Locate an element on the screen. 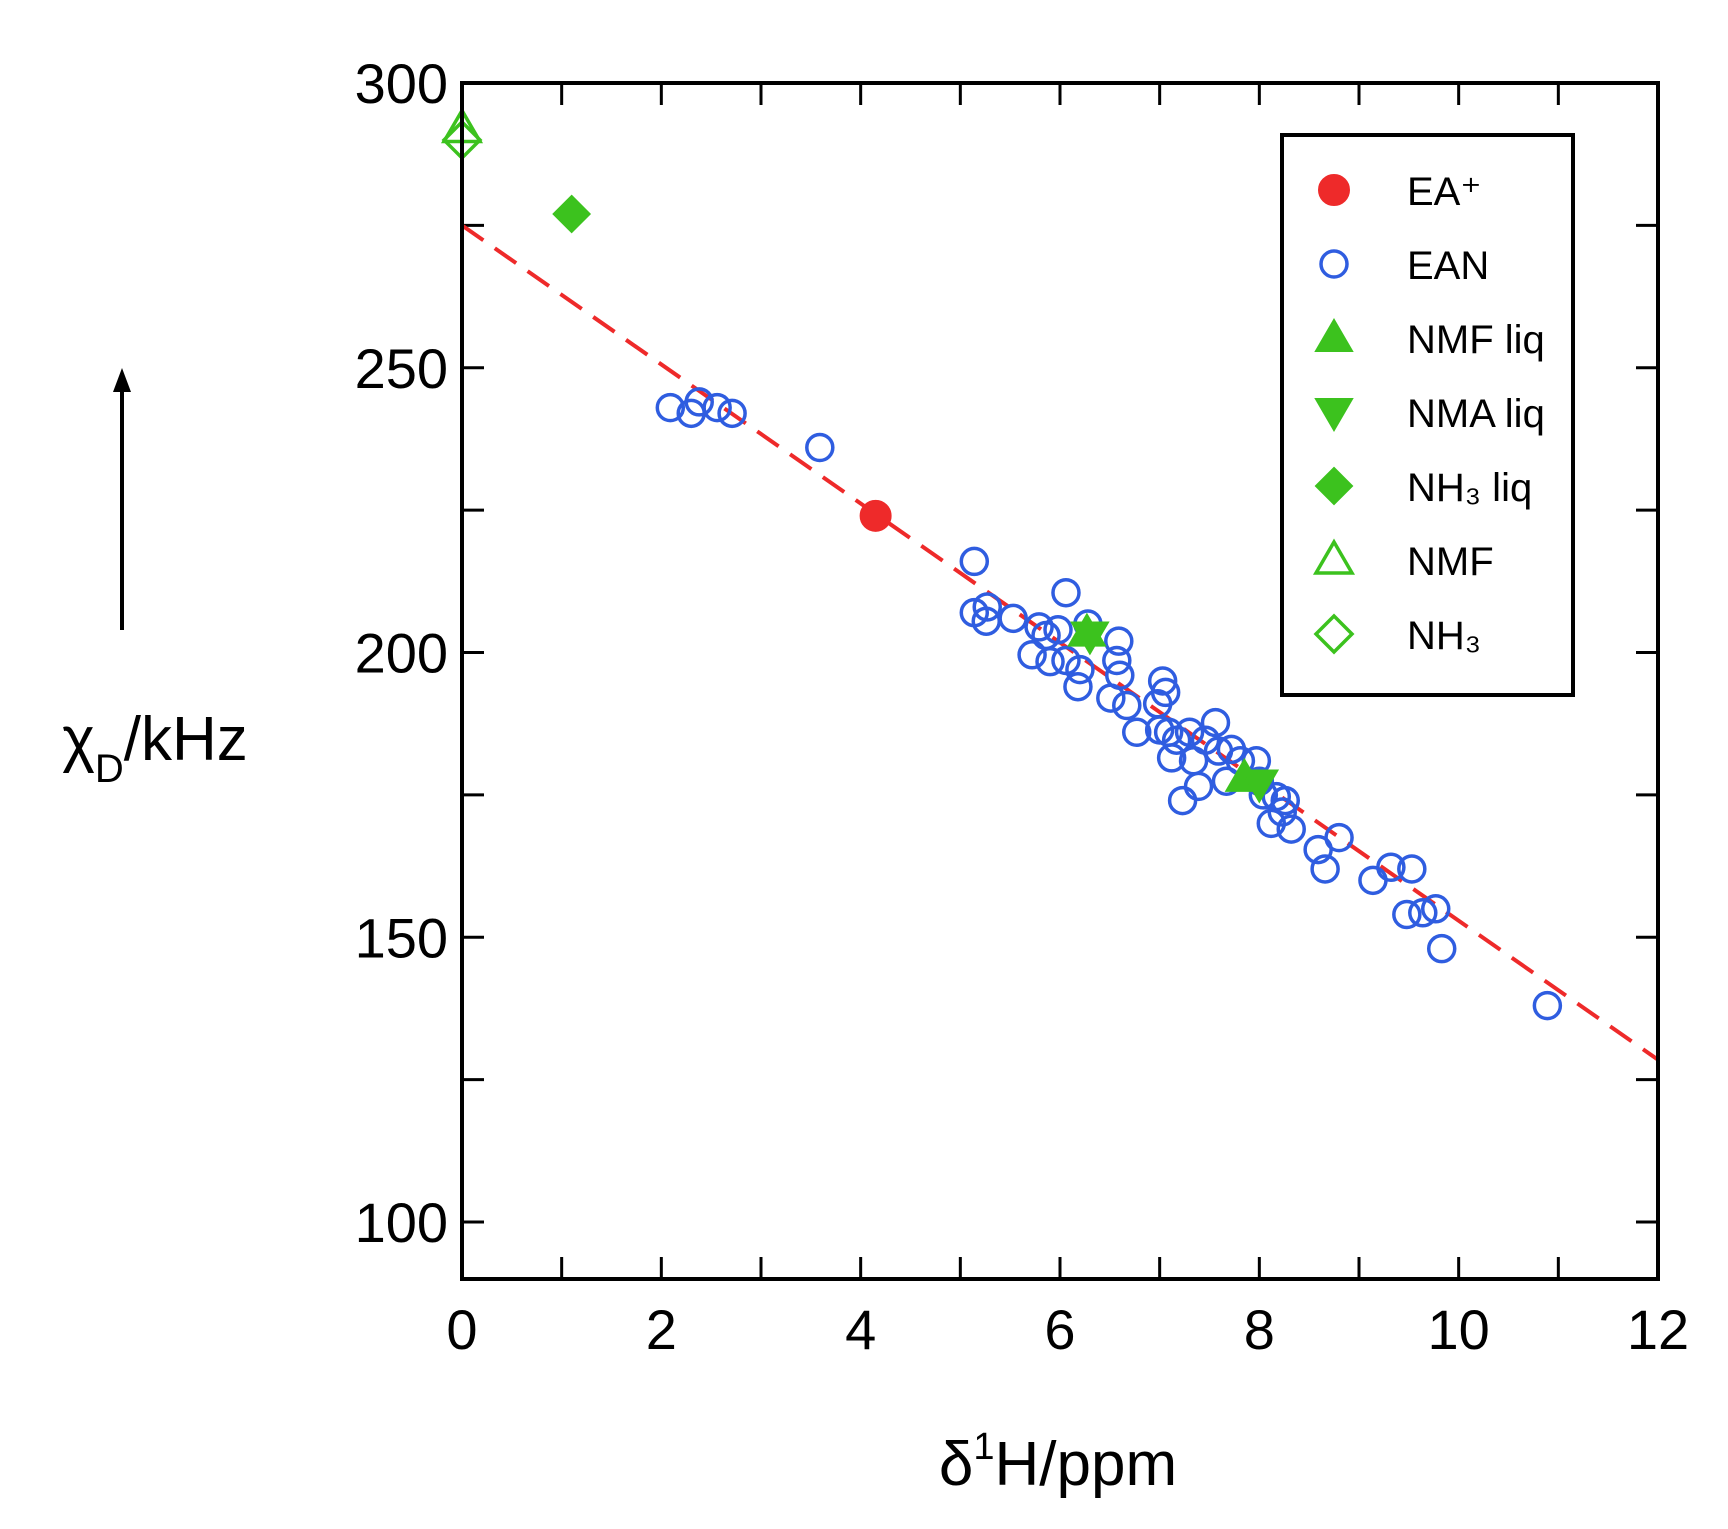 The image size is (1728, 1529). y-label-sub: D is located at coordinates (109, 769).